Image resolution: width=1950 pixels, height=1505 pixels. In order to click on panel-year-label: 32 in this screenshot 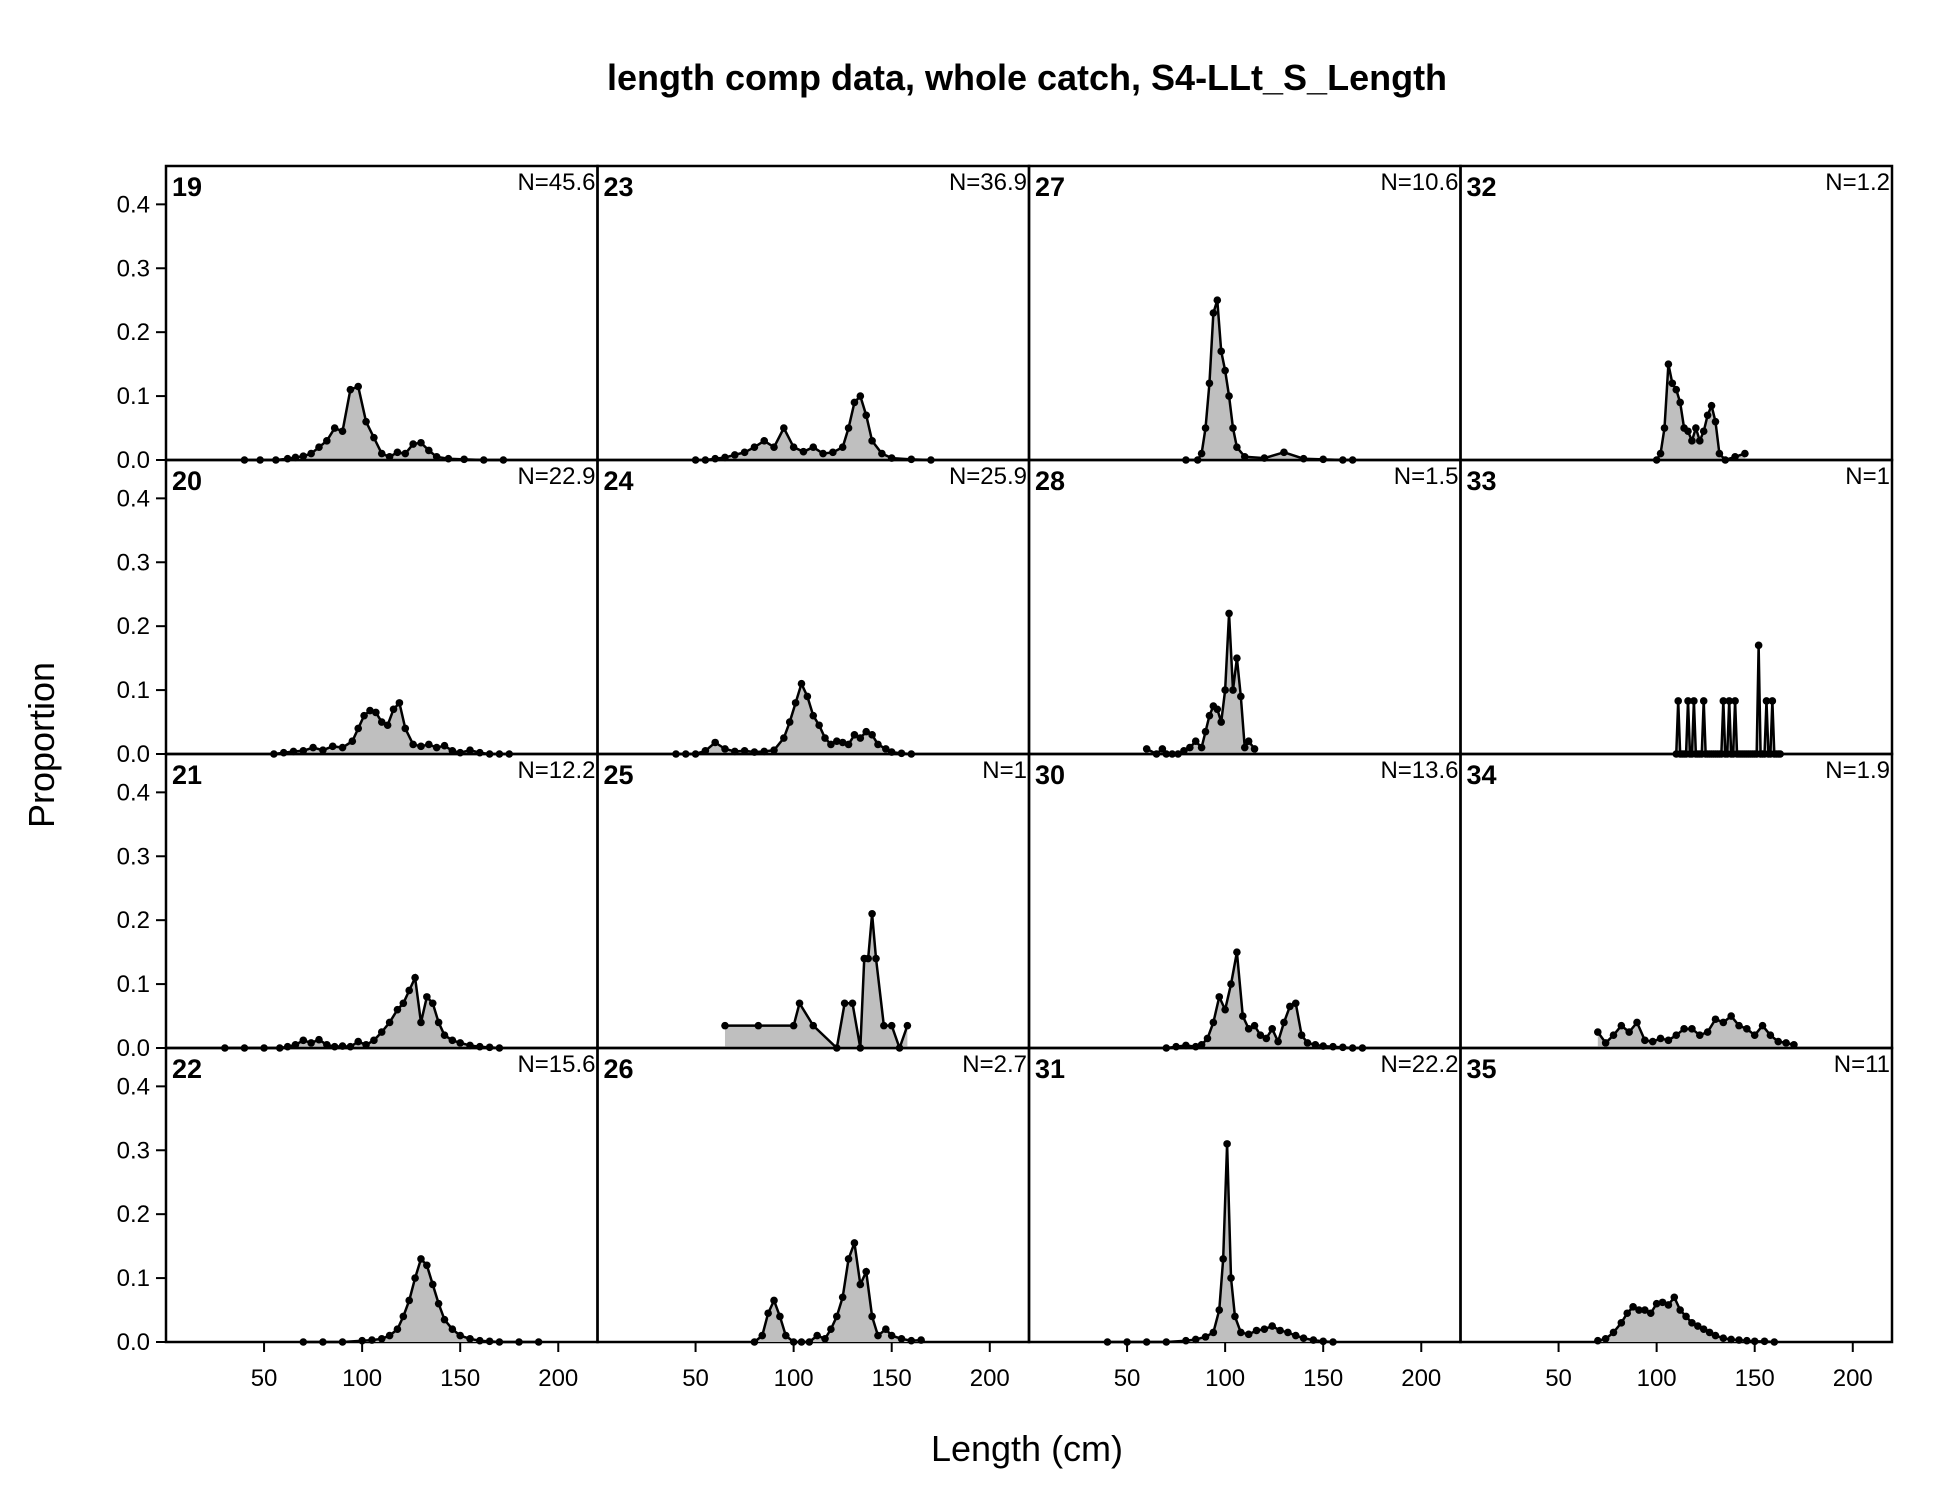, I will do `click(1482, 187)`.